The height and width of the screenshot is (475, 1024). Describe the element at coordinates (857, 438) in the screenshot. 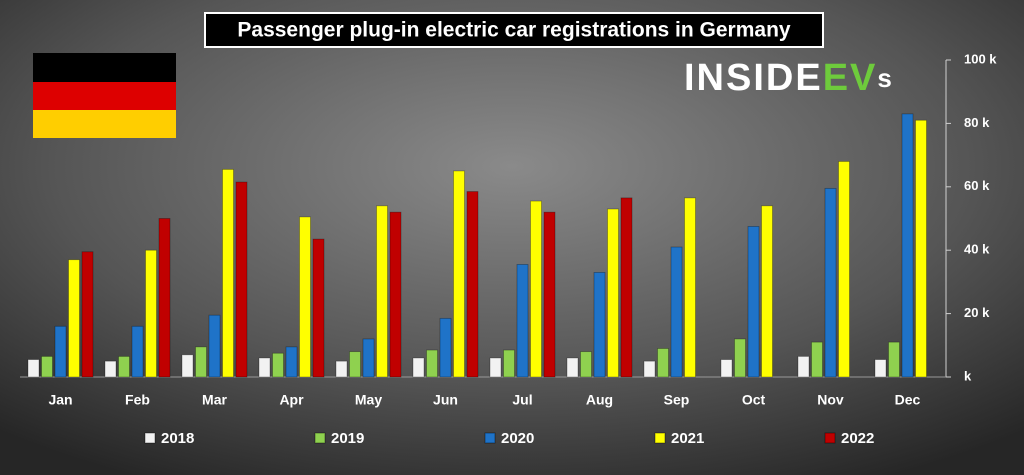

I see `legend-label: 2022` at that location.